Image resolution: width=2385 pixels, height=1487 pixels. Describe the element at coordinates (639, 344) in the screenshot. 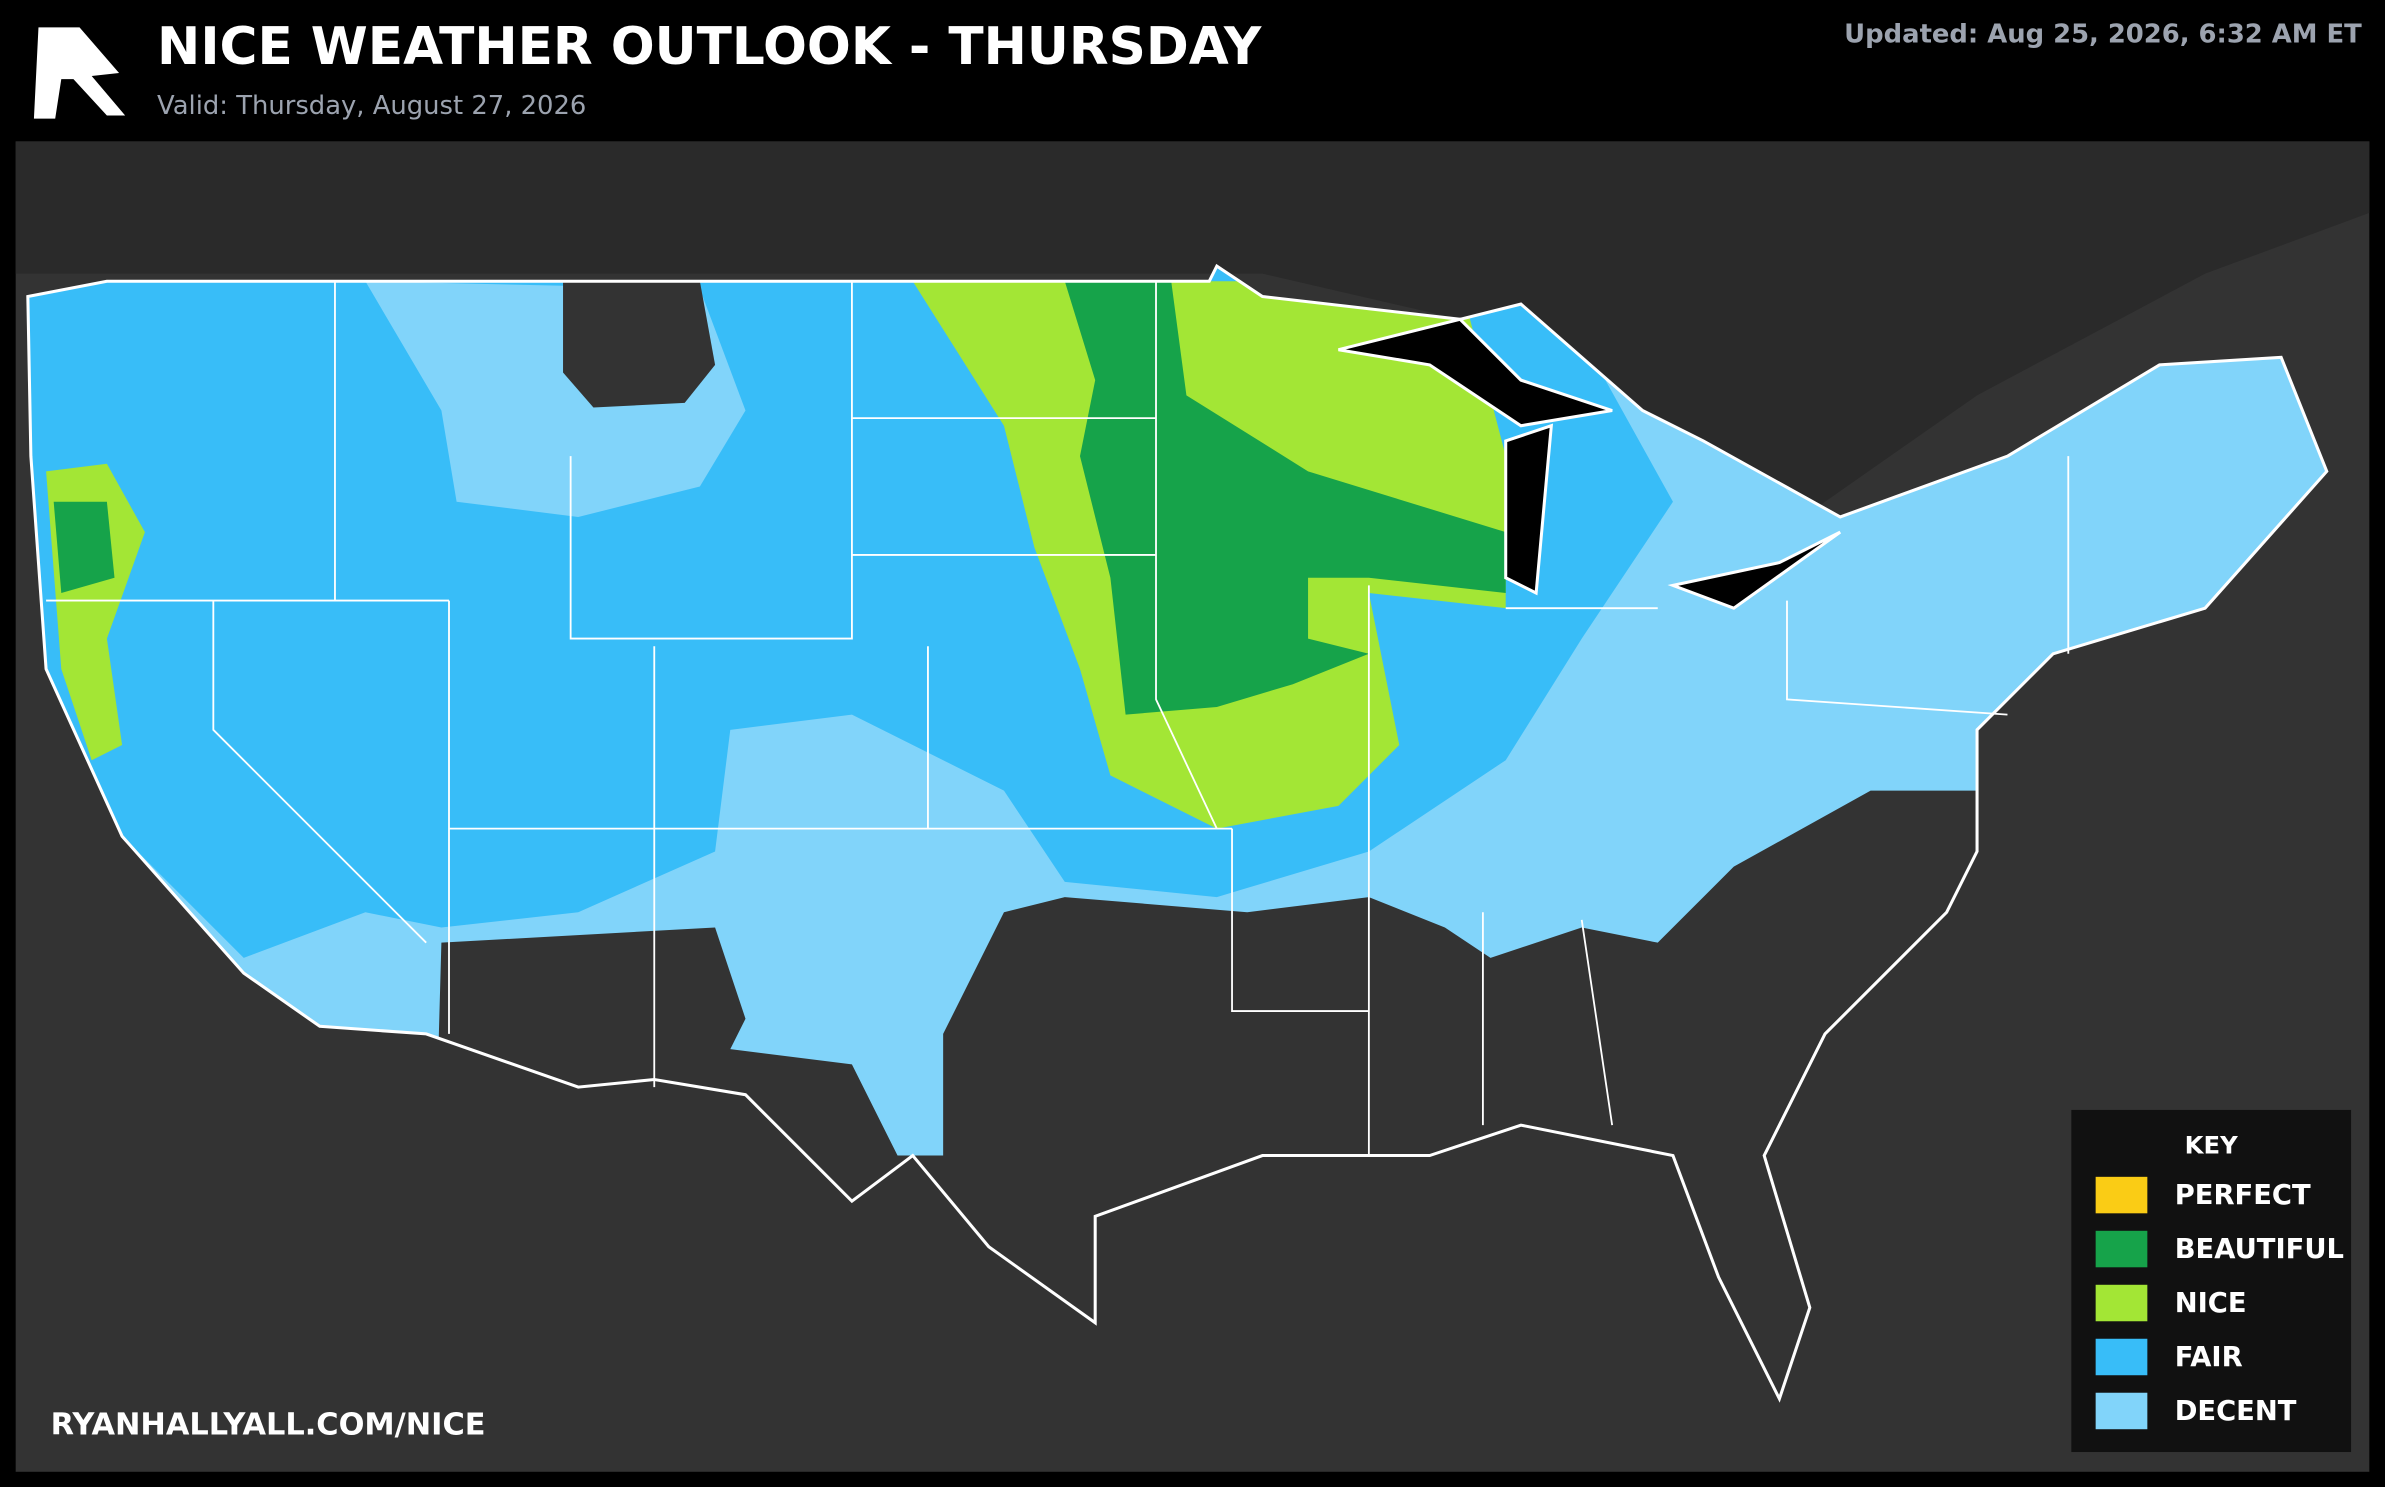

I see `no-category-region` at that location.